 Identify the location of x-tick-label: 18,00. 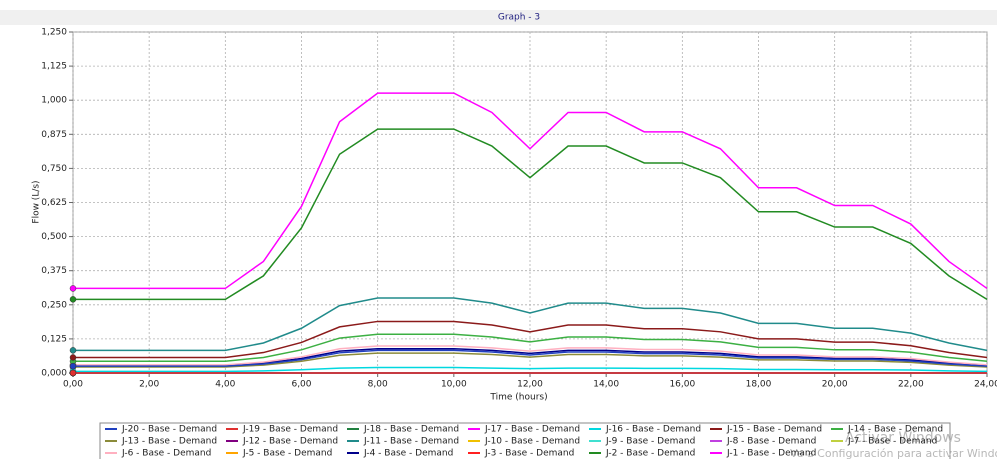
(759, 385).